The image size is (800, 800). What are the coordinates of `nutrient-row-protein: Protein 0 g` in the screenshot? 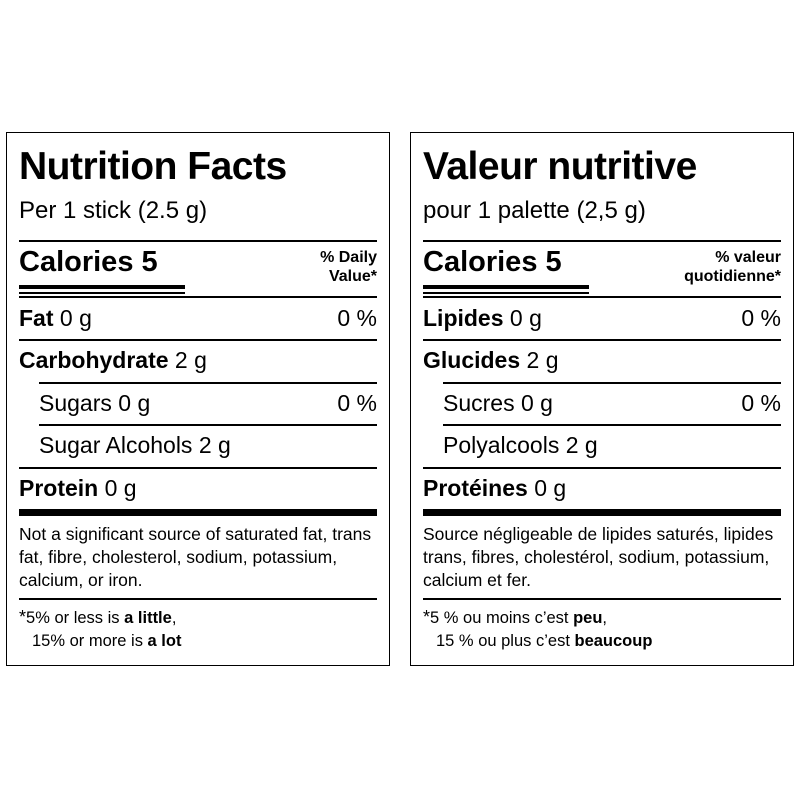 It's located at (78, 488).